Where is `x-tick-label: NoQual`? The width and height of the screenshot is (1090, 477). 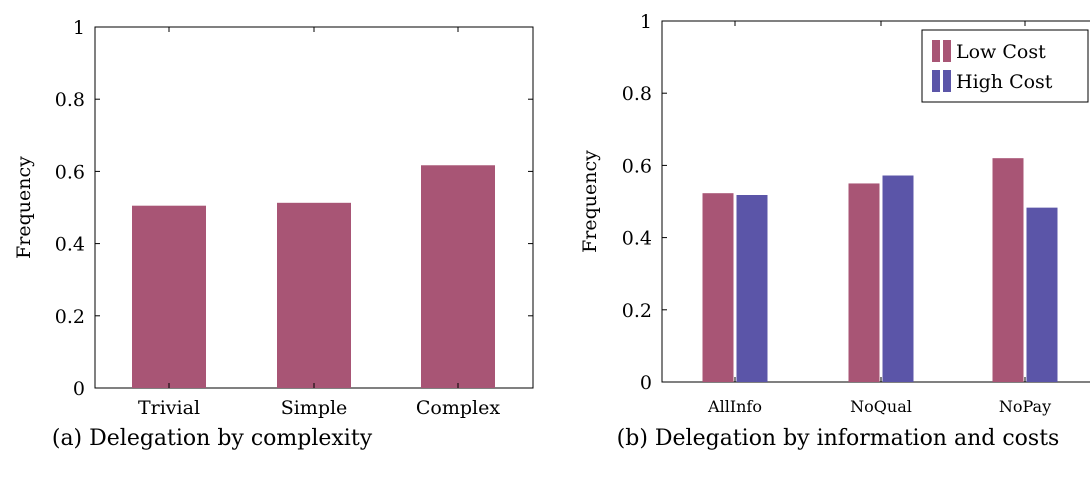 x-tick-label: NoQual is located at coordinates (881, 406).